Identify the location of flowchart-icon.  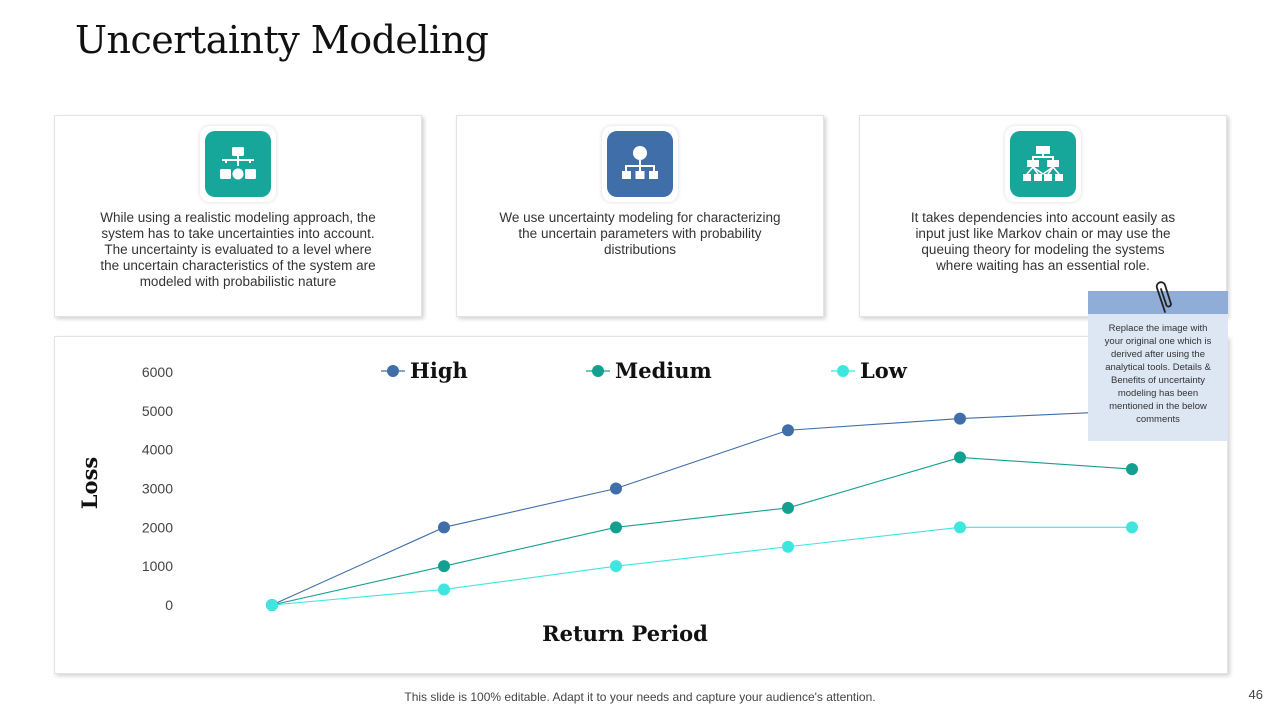
(238, 164).